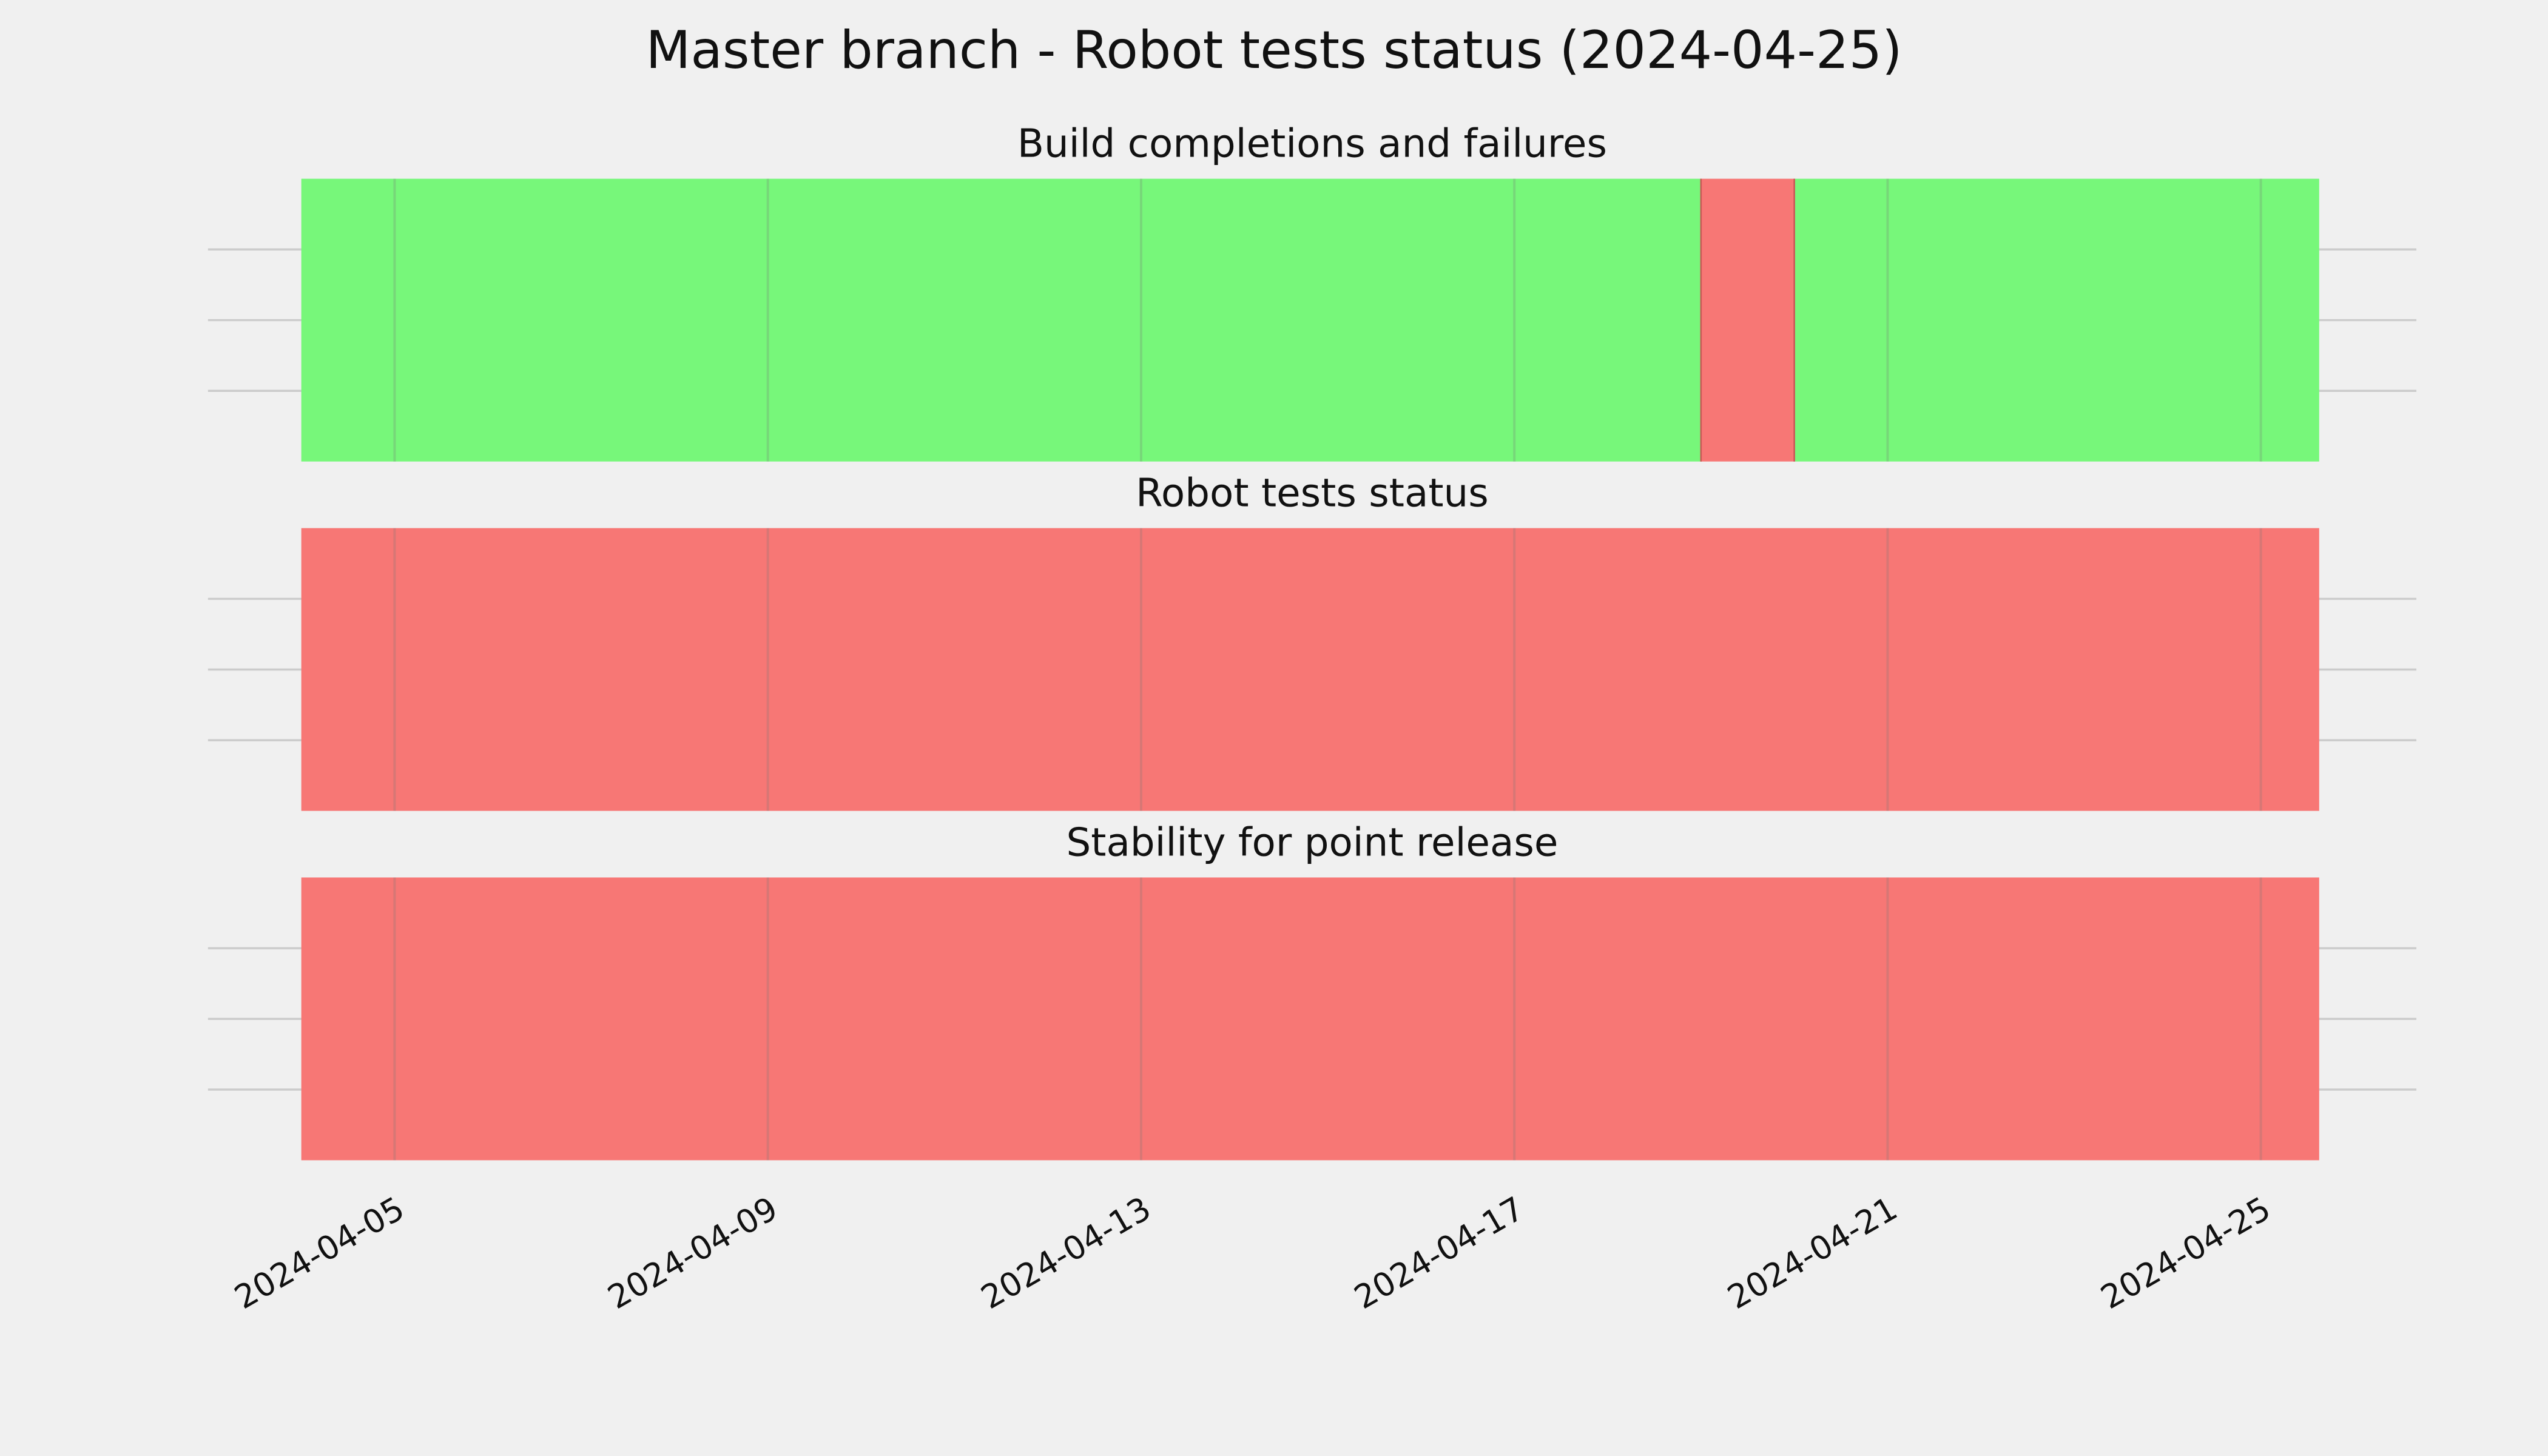 The height and width of the screenshot is (1456, 2548). What do you see at coordinates (1312, 493) in the screenshot?
I see `panel-title: Robot tests status` at bounding box center [1312, 493].